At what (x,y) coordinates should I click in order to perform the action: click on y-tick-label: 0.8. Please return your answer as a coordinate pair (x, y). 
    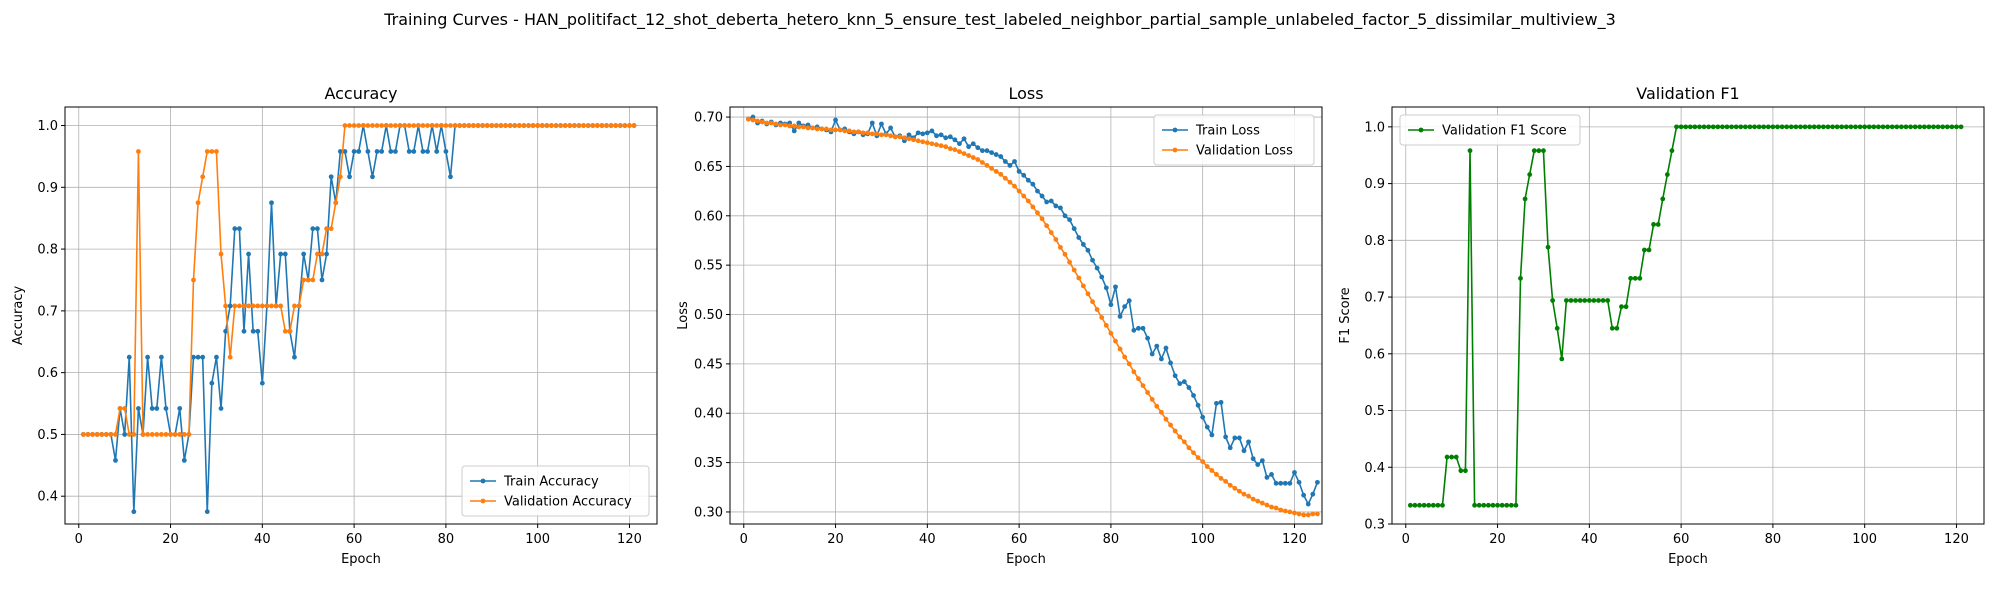
    Looking at the image, I should click on (47, 250).